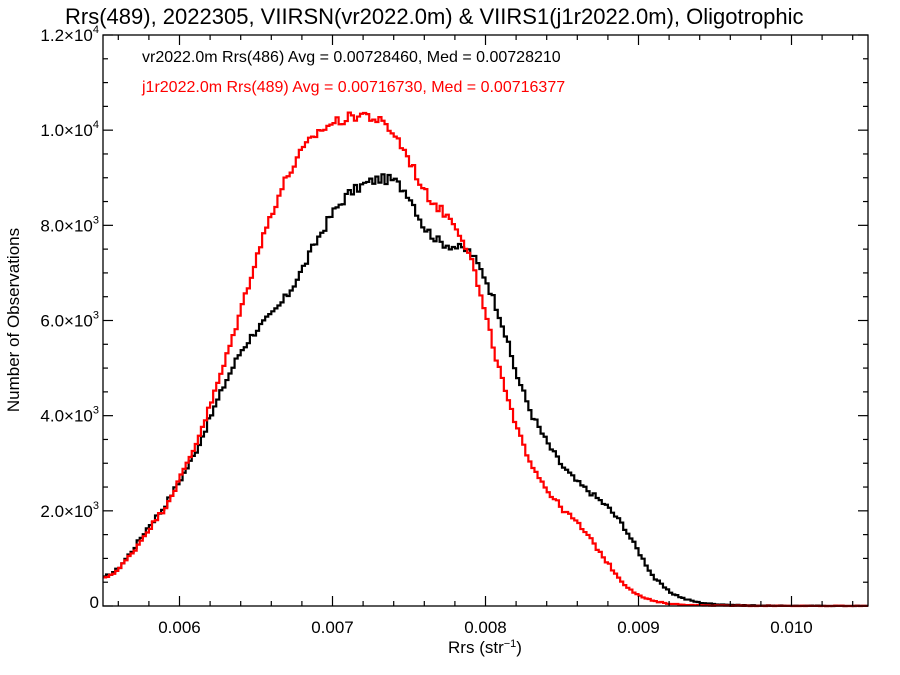 This screenshot has height=675, width=900. Describe the element at coordinates (94, 602) in the screenshot. I see `y-tick-label: 0` at that location.